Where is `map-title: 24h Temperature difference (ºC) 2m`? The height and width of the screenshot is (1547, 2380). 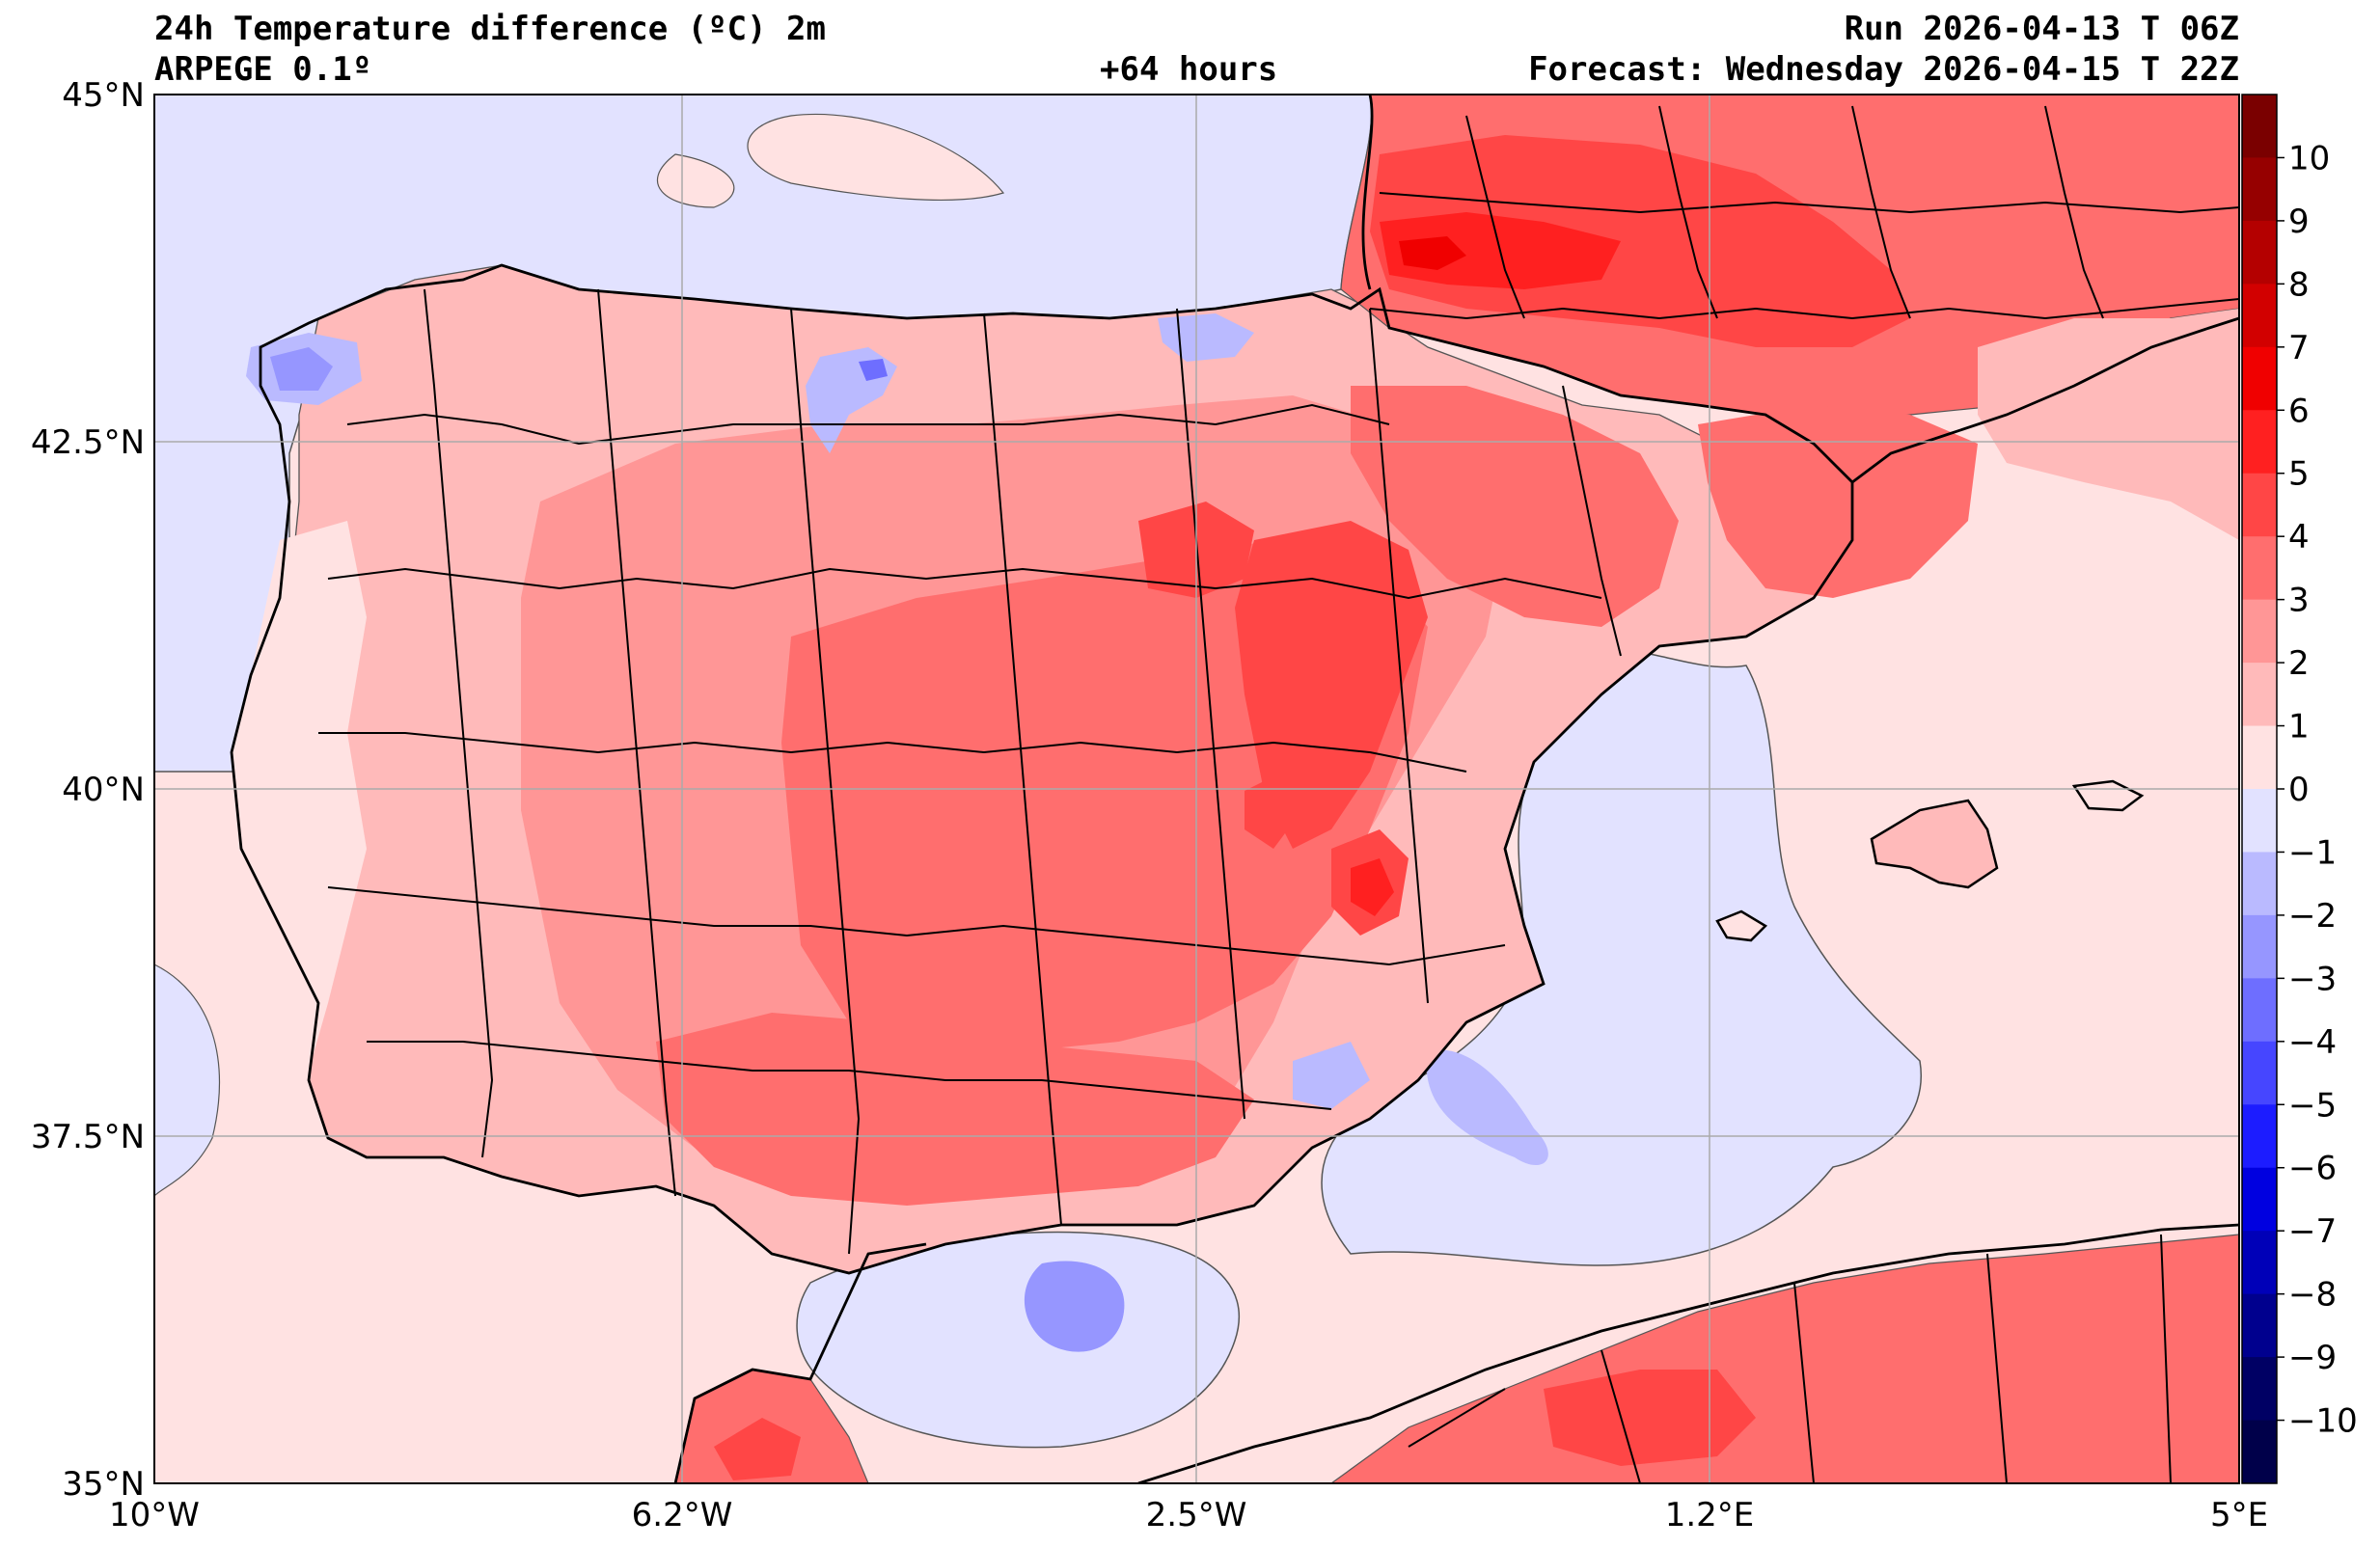
map-title: 24h Temperature difference (ºC) 2m is located at coordinates (490, 29).